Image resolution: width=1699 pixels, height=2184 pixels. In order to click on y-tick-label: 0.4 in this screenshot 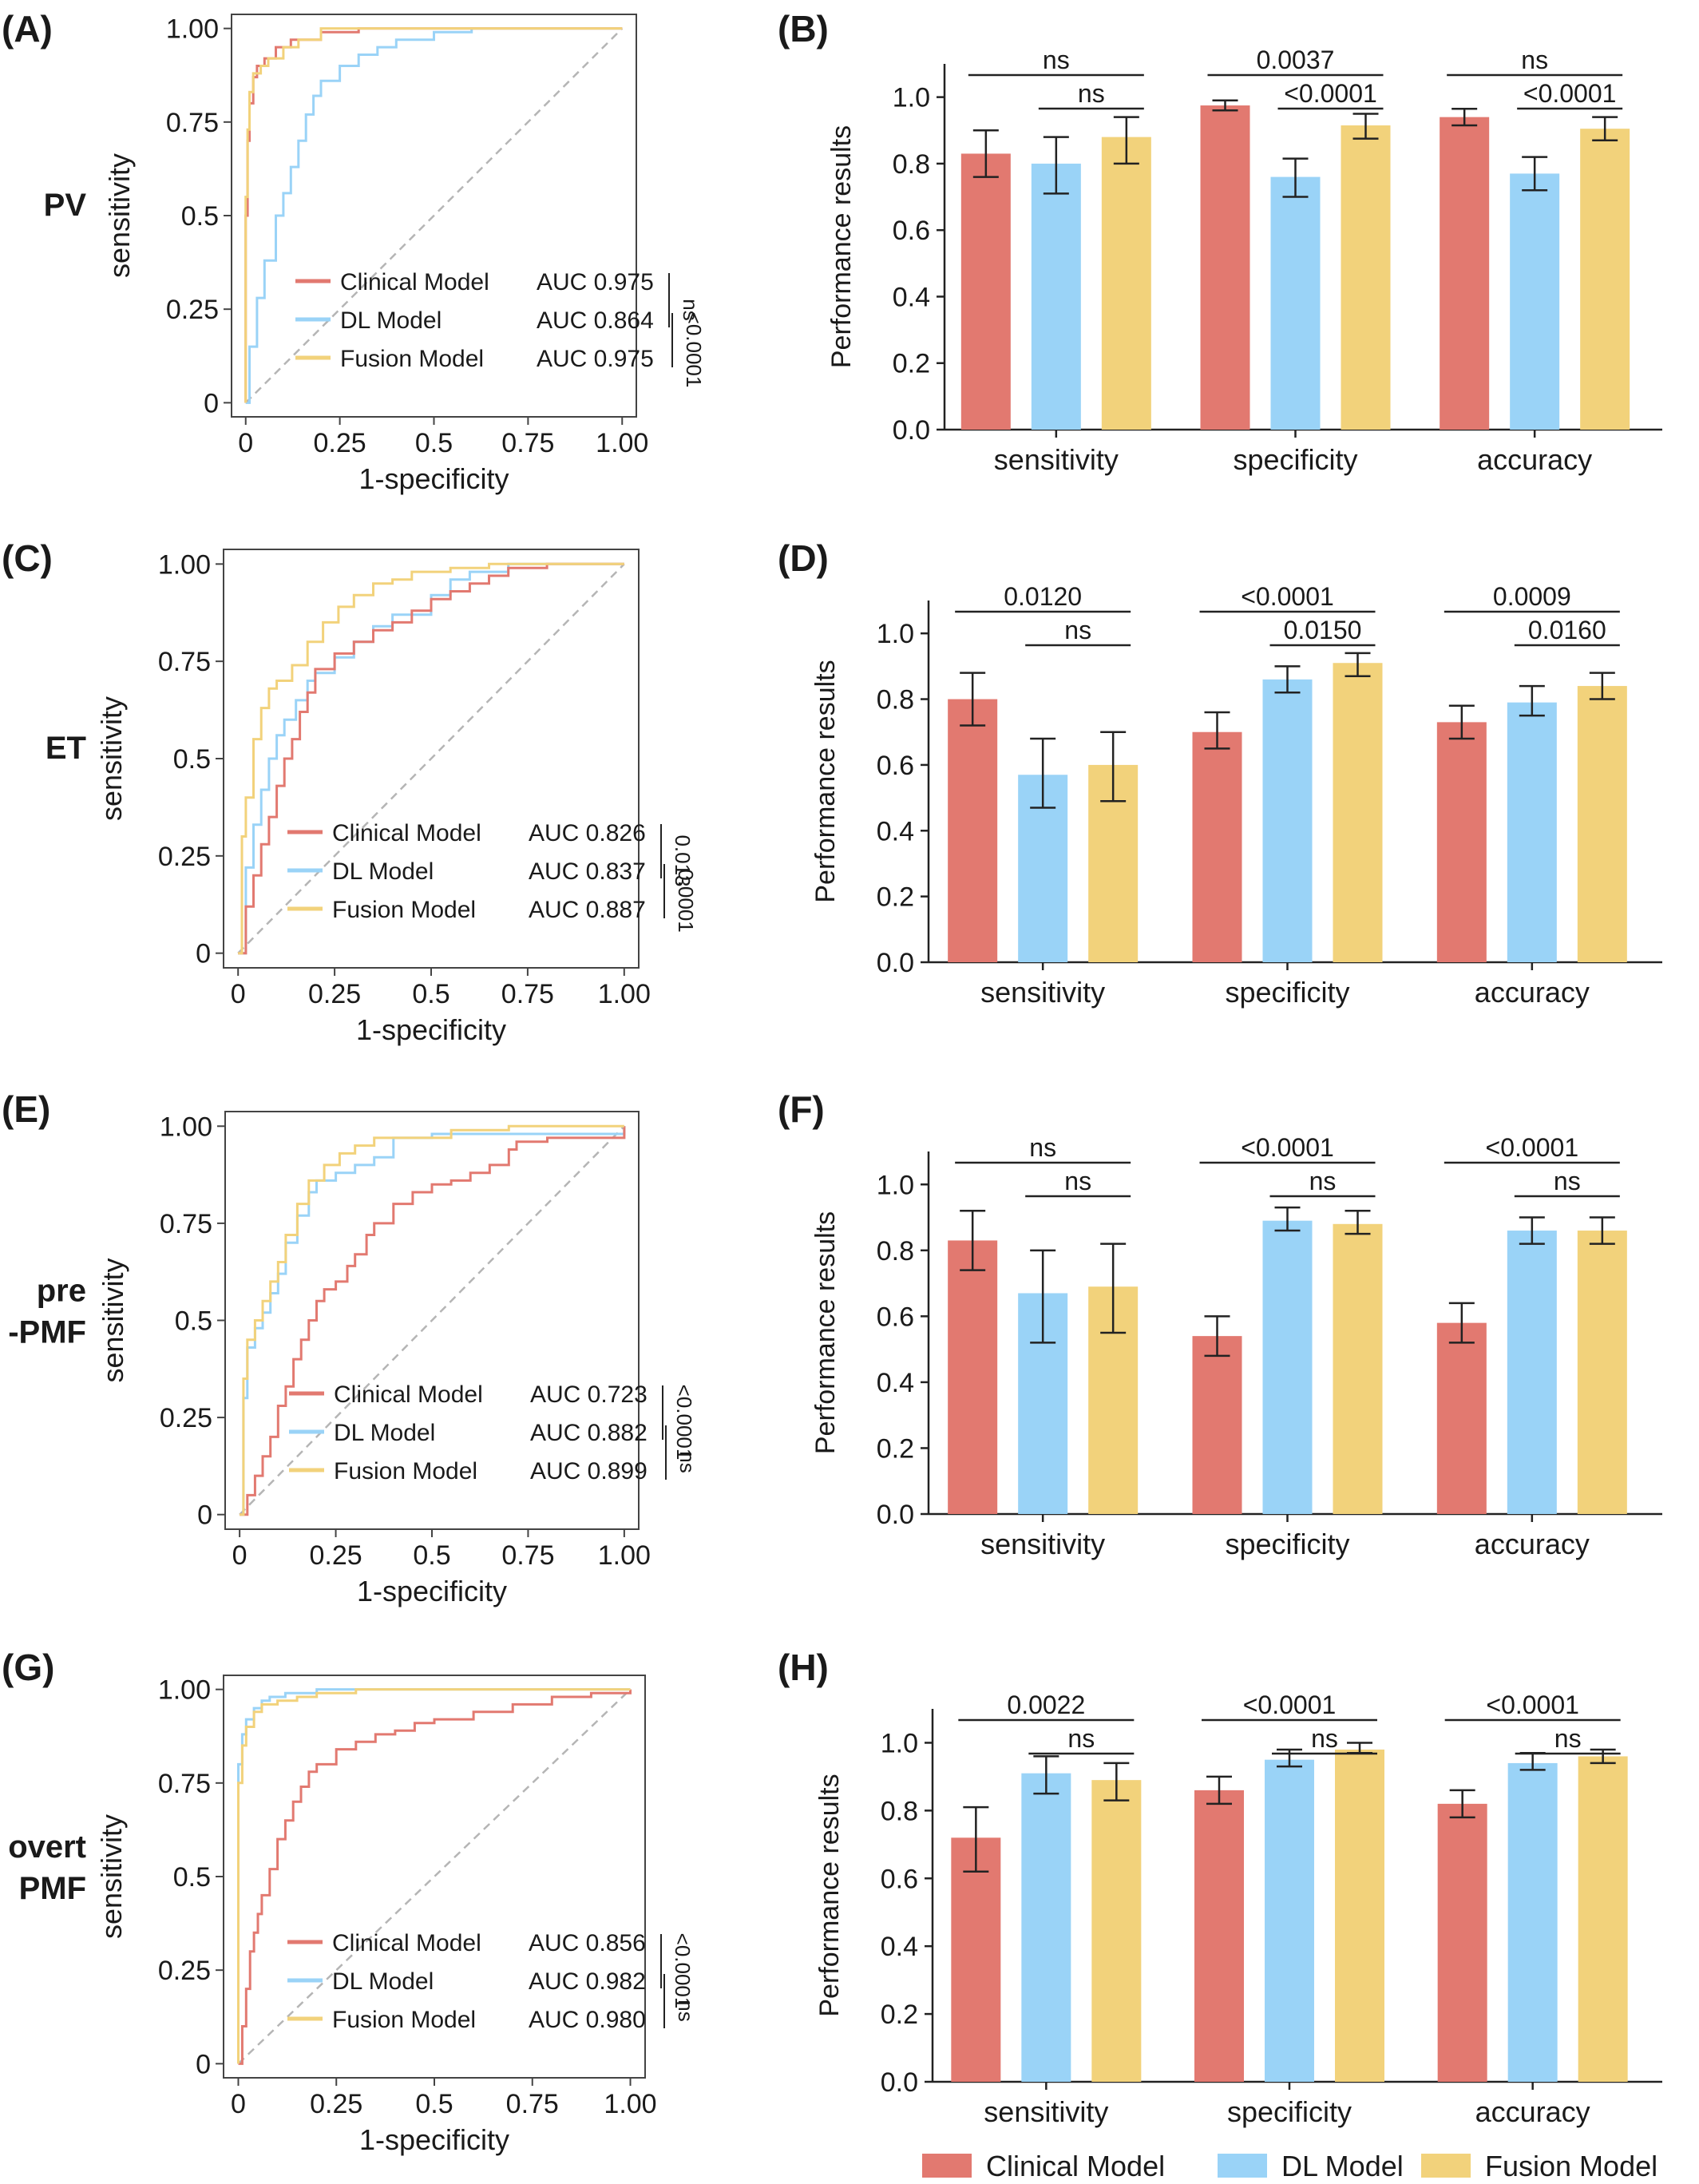, I will do `click(899, 1947)`.